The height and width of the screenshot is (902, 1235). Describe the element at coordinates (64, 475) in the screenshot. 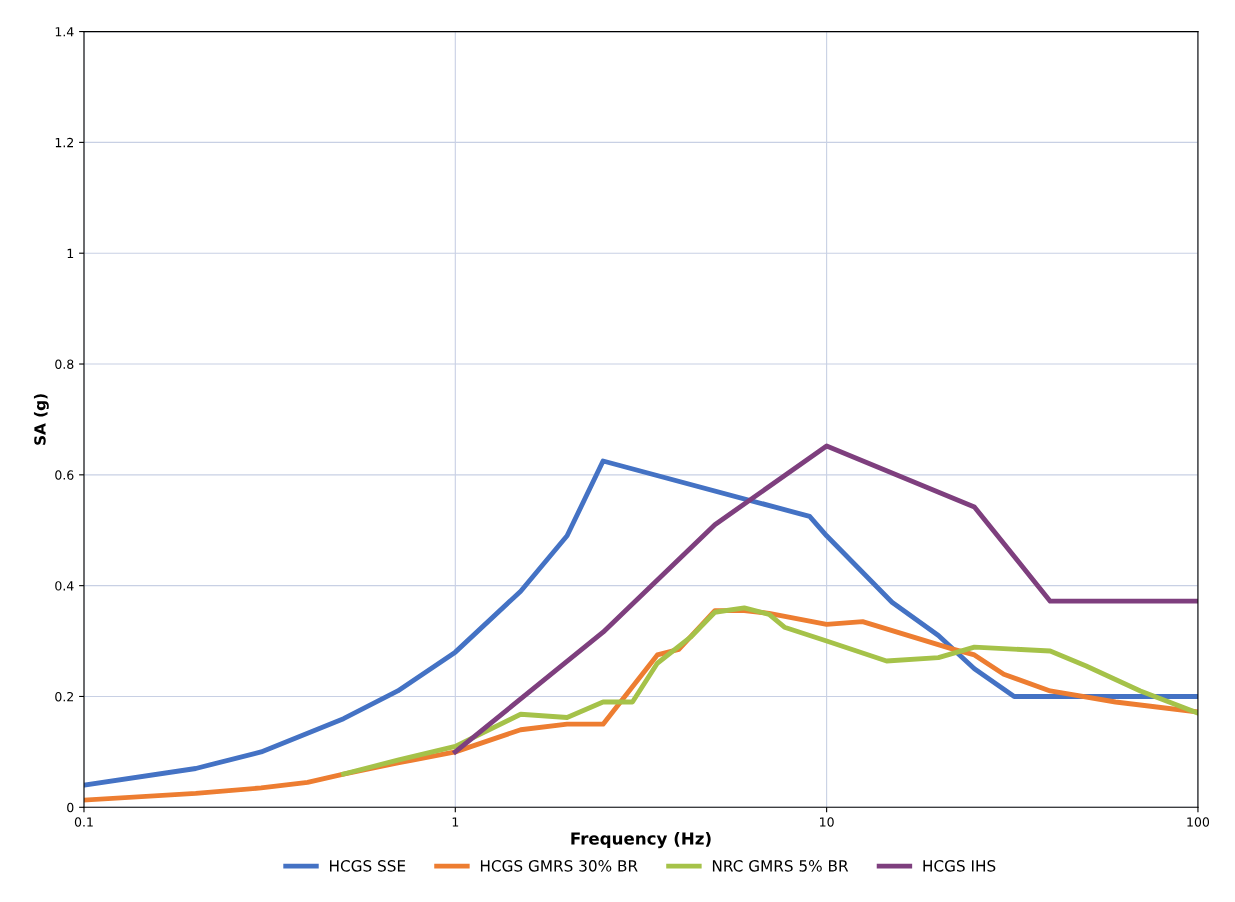

I see `y-tick-label: 0.6` at that location.